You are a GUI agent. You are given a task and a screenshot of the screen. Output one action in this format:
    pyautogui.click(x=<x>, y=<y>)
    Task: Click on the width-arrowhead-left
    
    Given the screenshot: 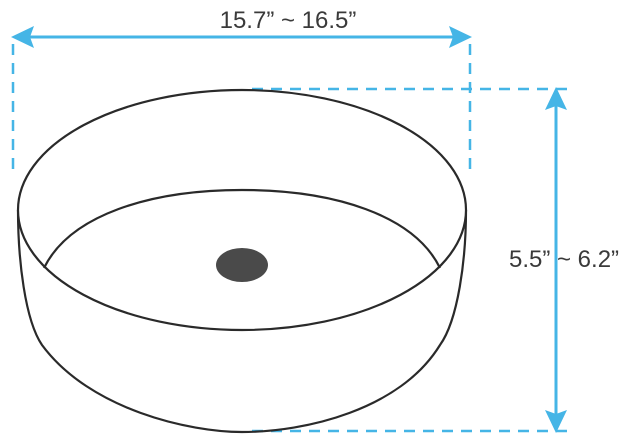 What is the action you would take?
    pyautogui.click(x=22, y=37)
    